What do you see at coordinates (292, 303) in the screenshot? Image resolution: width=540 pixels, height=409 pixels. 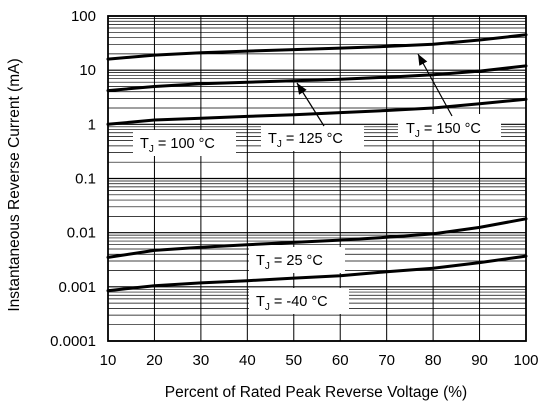 I see `series-label: TJ = -40 °C` at bounding box center [292, 303].